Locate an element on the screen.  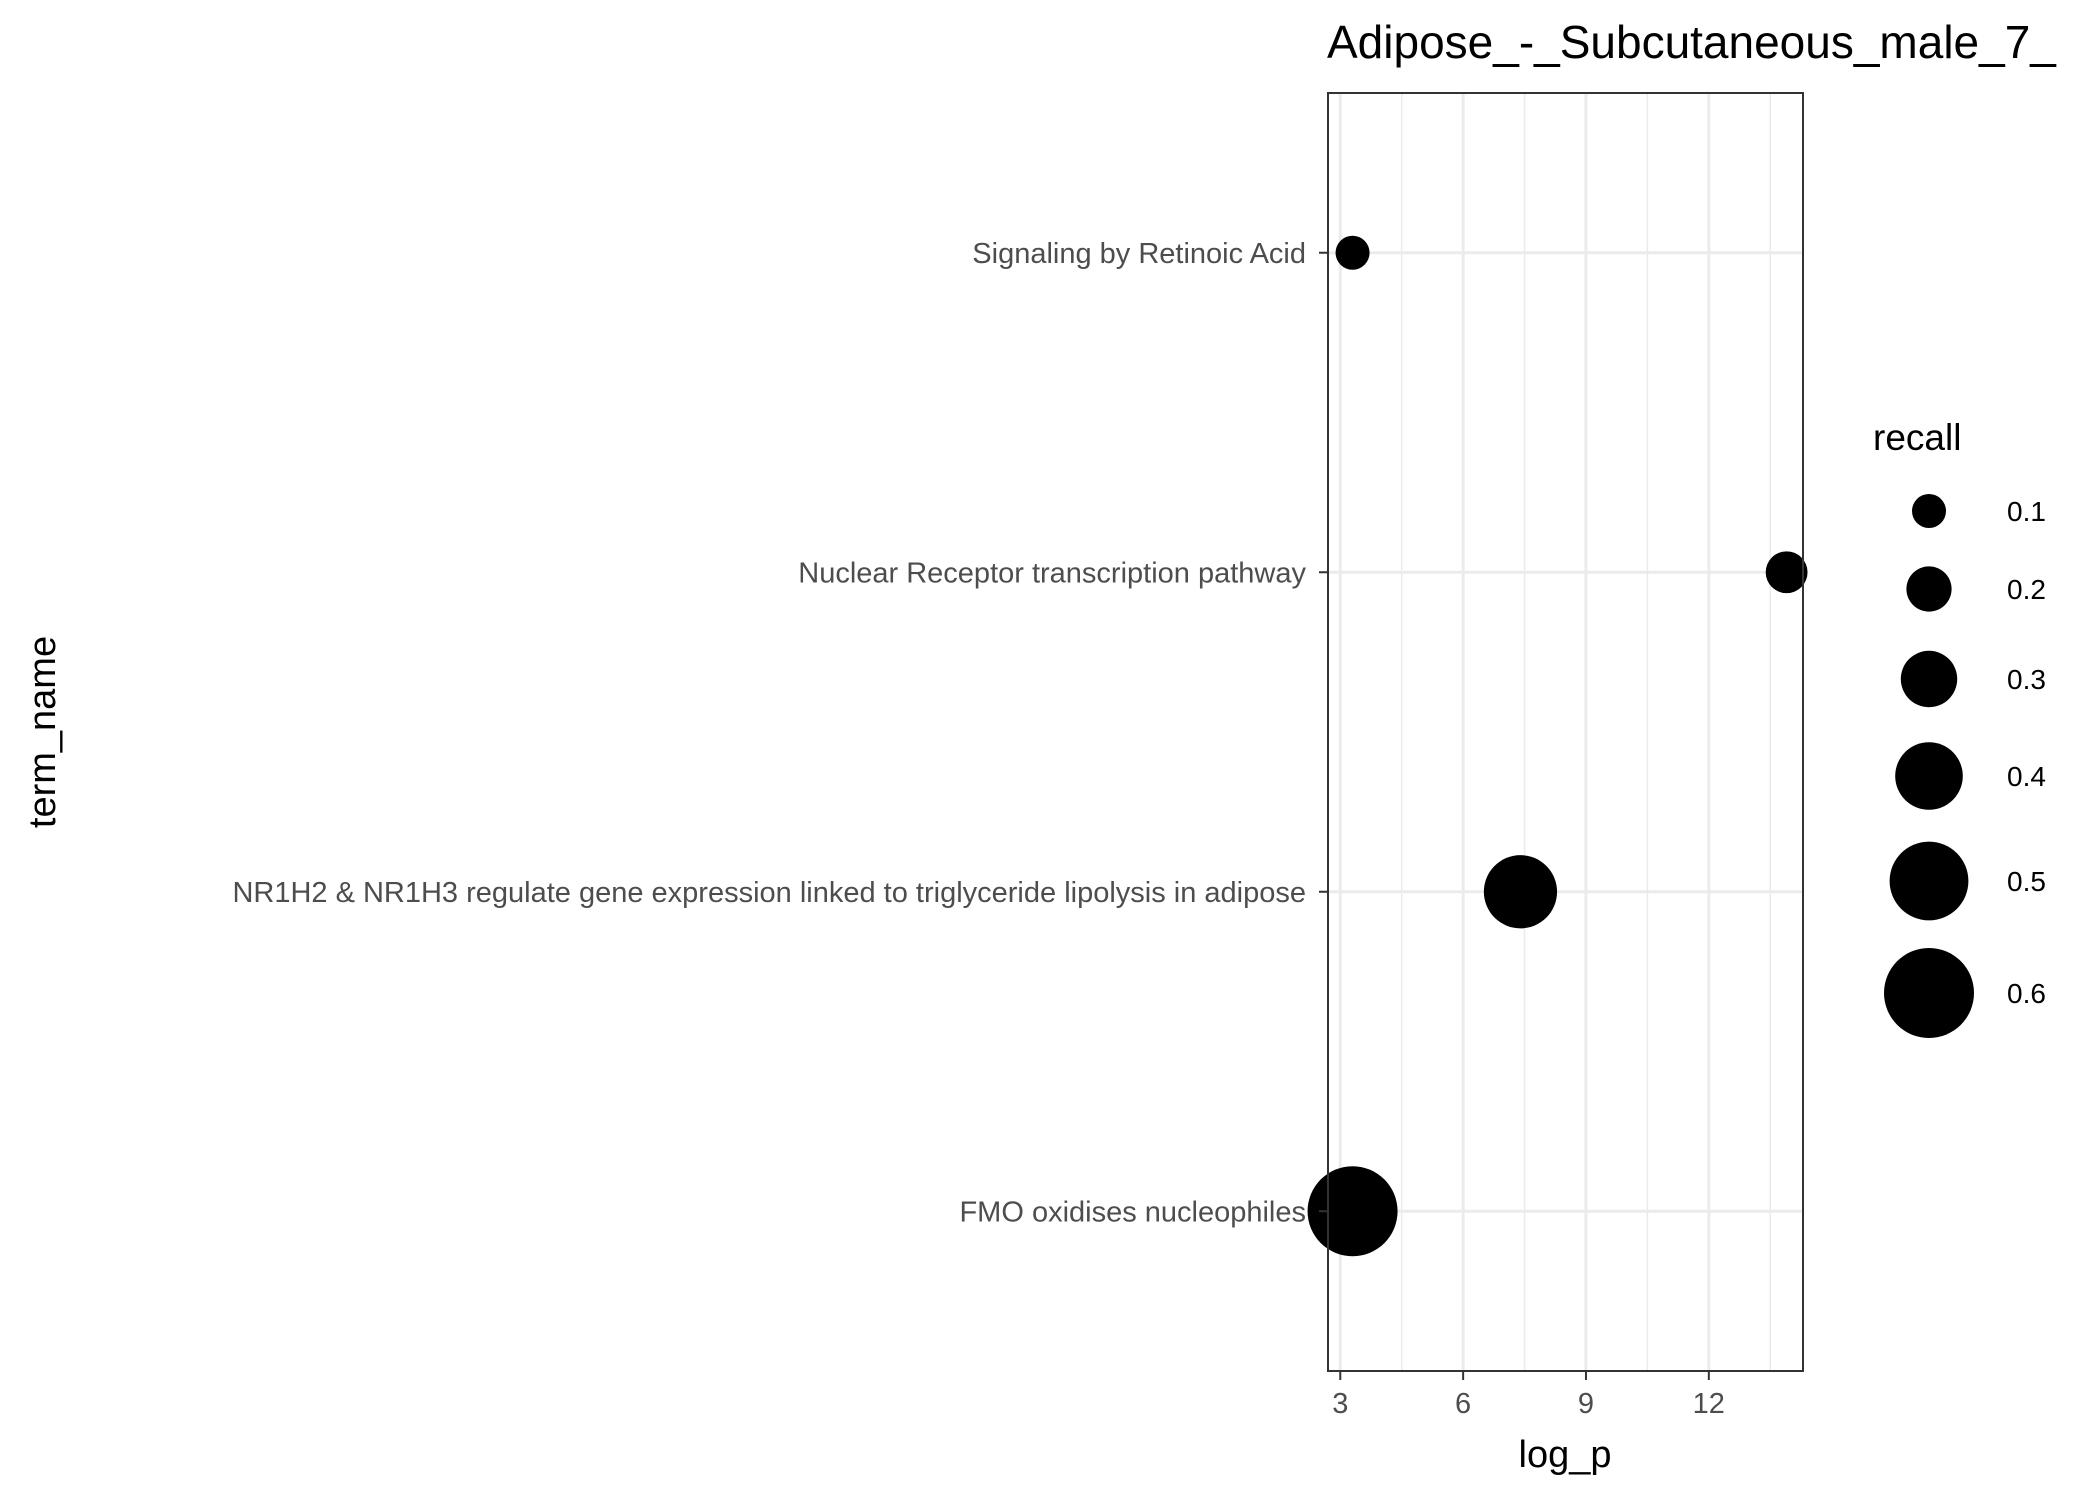
recall-legend: recall 0.1 0.2 0.3 0.4 0.5 0.6 is located at coordinates (1959, 727).